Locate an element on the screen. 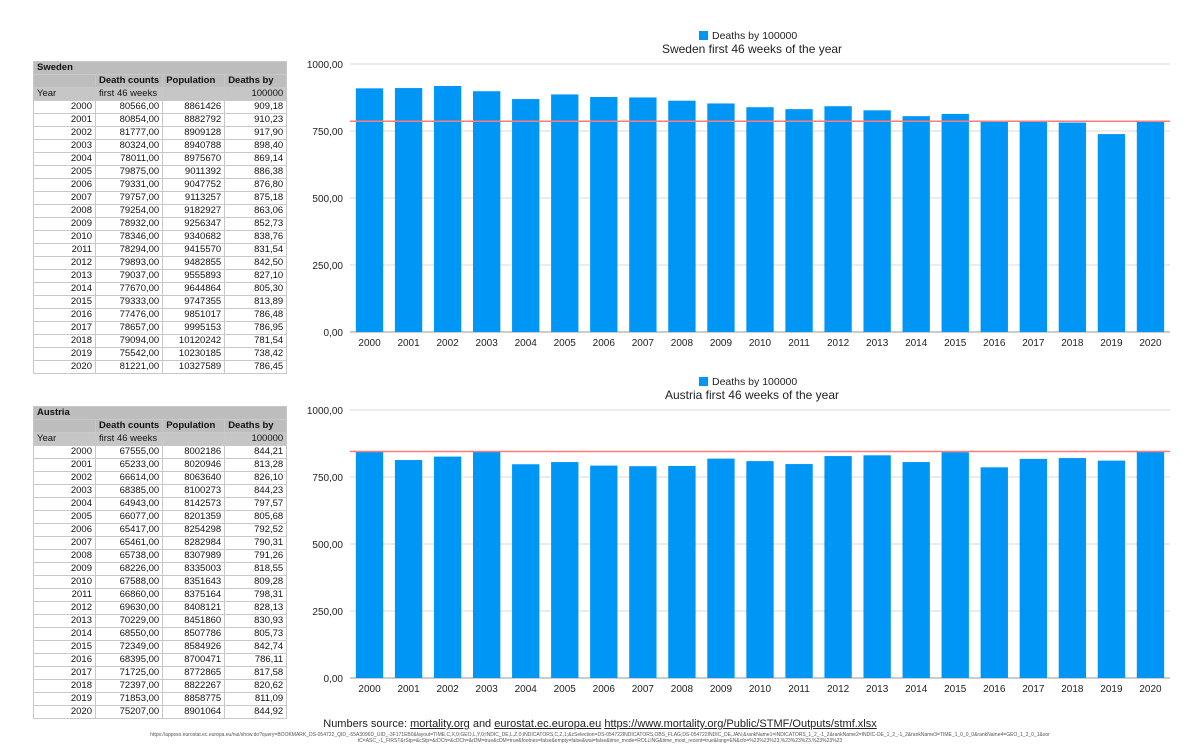 This screenshot has height=750, width=1200. y-tick-label: 1000,00 is located at coordinates (325, 65).